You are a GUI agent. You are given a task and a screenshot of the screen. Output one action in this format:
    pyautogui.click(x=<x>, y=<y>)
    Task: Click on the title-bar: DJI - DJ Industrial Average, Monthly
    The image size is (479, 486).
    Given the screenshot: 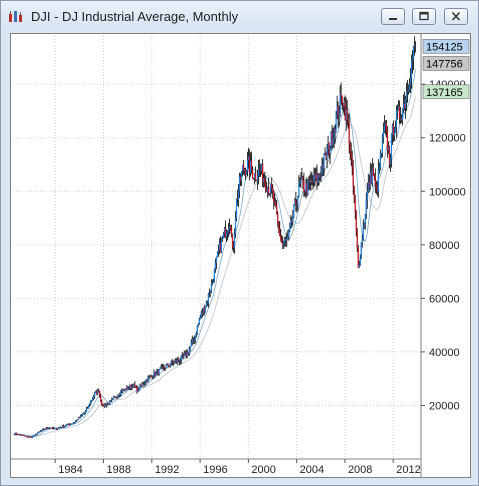 What is the action you would take?
    pyautogui.click(x=239, y=16)
    